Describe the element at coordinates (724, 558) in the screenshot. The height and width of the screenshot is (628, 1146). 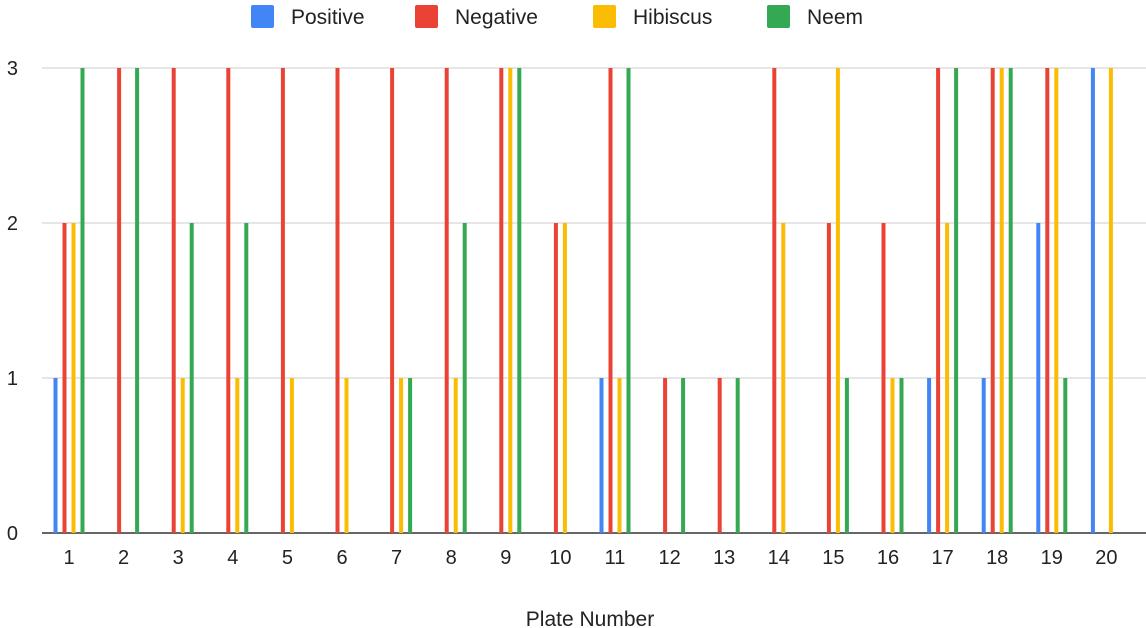
I see `x-tick-label: 13` at that location.